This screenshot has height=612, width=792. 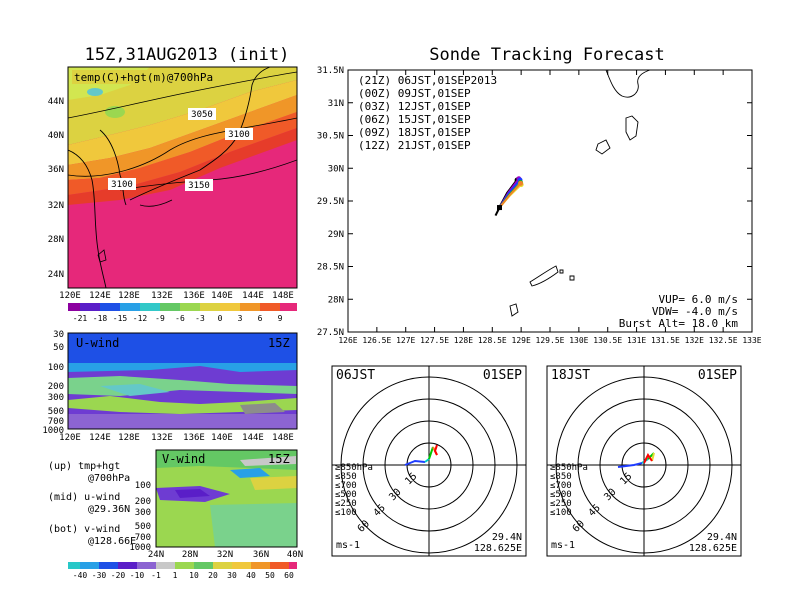 What do you see at coordinates (628, 83) in the screenshot?
I see `coastline` at bounding box center [628, 83].